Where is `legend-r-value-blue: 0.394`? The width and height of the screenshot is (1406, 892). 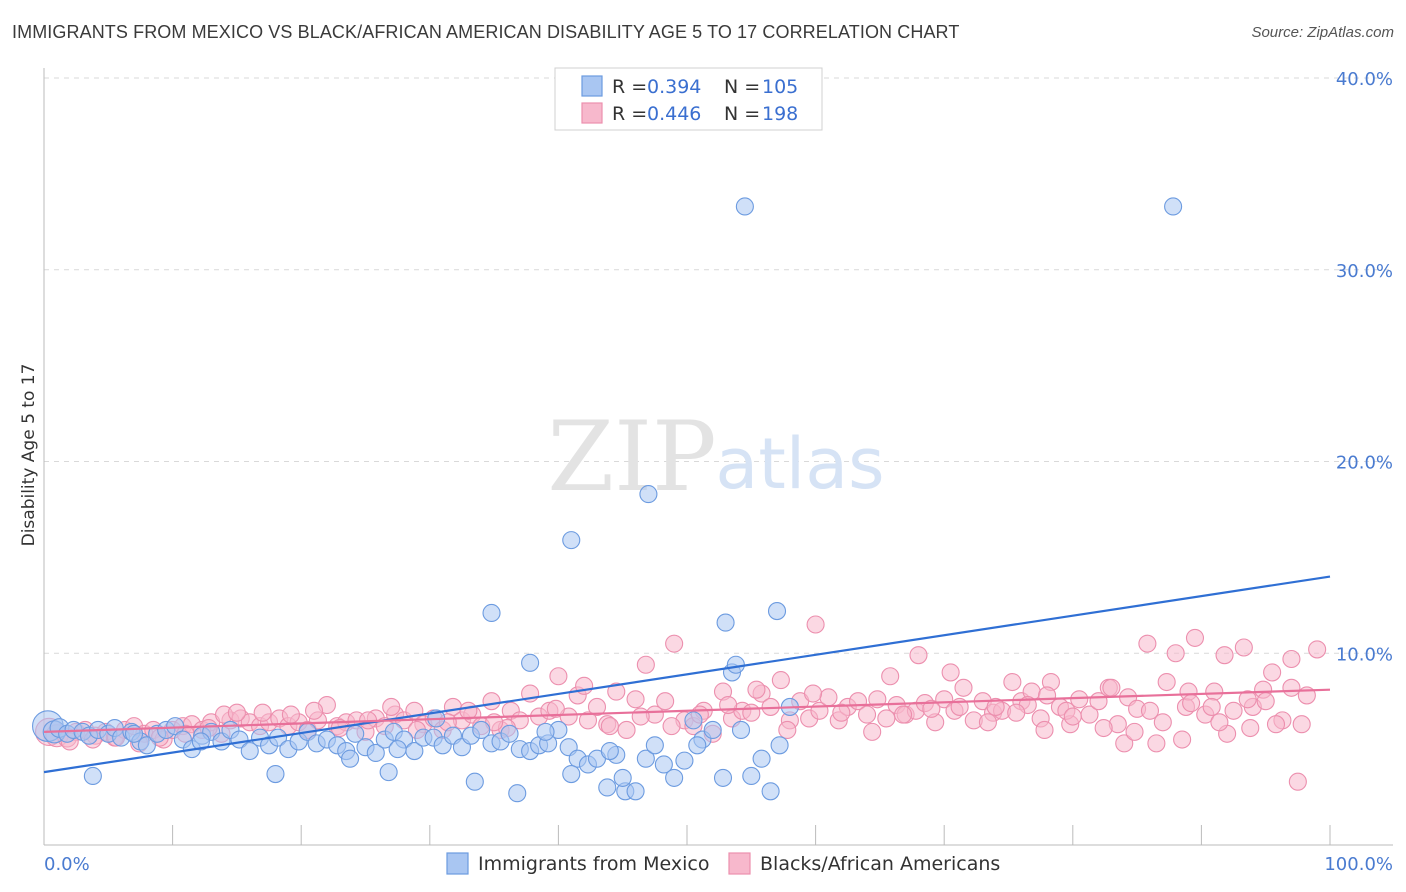 legend-r-value-blue: 0.394 is located at coordinates (674, 87).